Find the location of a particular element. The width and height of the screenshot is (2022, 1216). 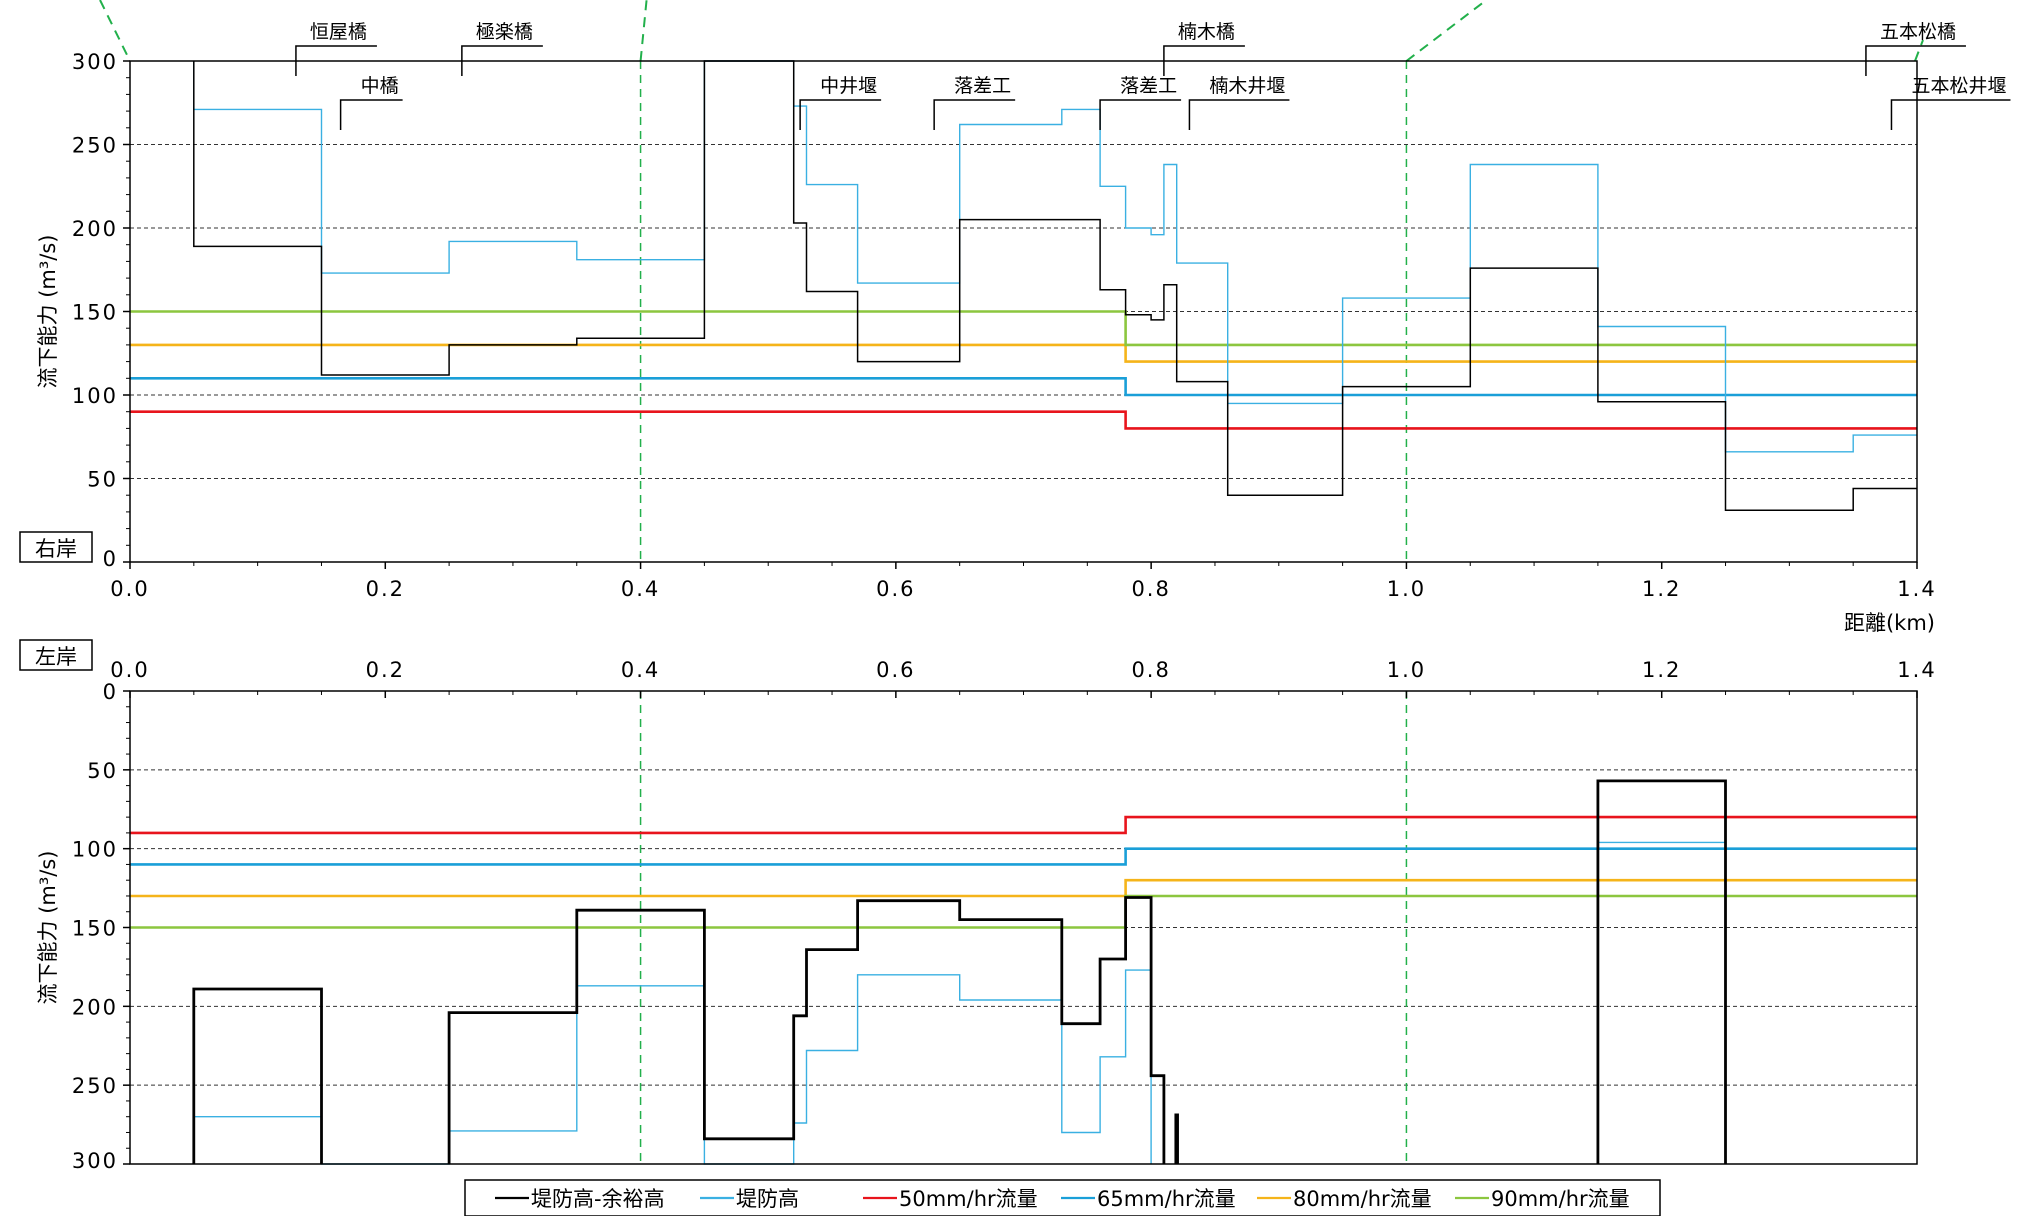

legend-label: 65mm/hr流量 is located at coordinates (1166, 1199).